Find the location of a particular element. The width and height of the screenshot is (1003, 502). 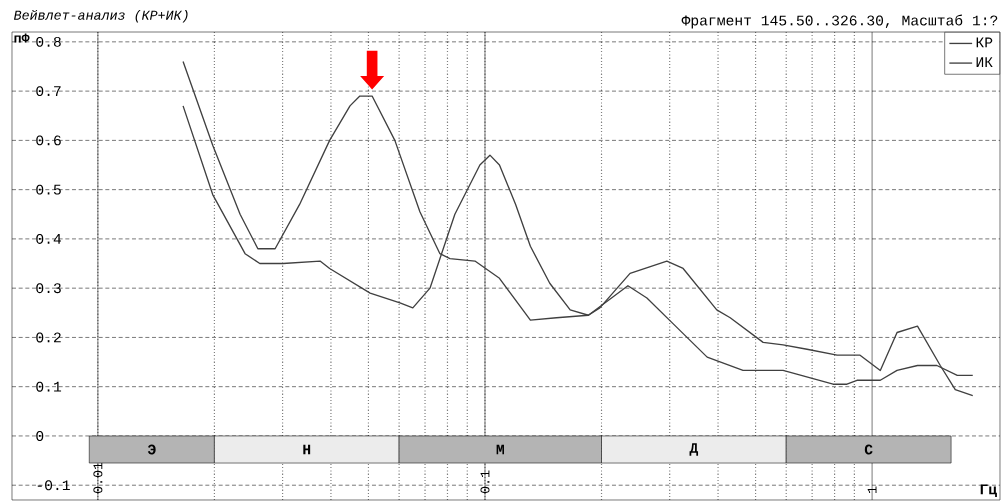

y-axis-title: пФ is located at coordinates (22, 38).